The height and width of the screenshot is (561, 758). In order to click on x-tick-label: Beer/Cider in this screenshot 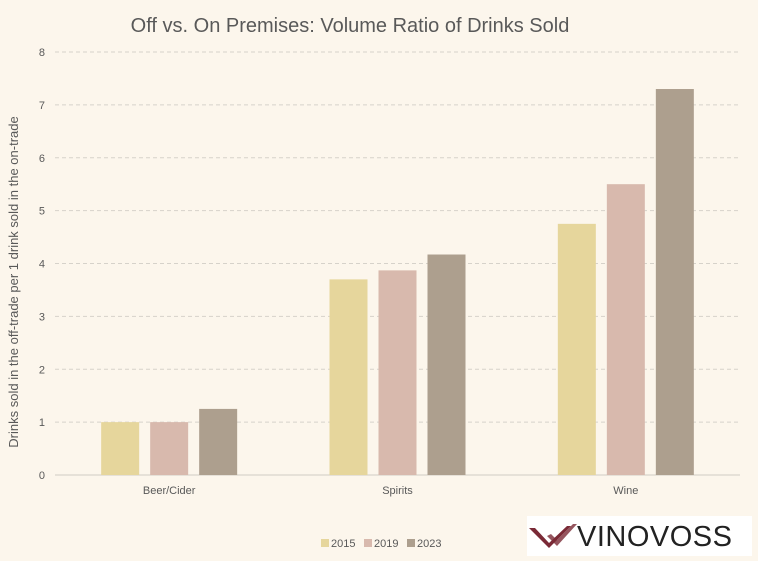, I will do `click(169, 491)`.